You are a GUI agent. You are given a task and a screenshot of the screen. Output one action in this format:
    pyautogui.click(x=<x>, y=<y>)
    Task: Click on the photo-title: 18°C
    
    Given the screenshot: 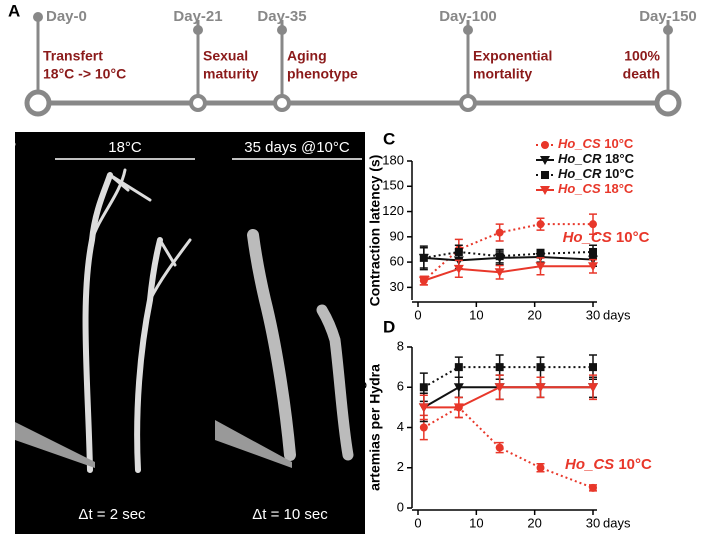 What is the action you would take?
    pyautogui.click(x=125, y=147)
    